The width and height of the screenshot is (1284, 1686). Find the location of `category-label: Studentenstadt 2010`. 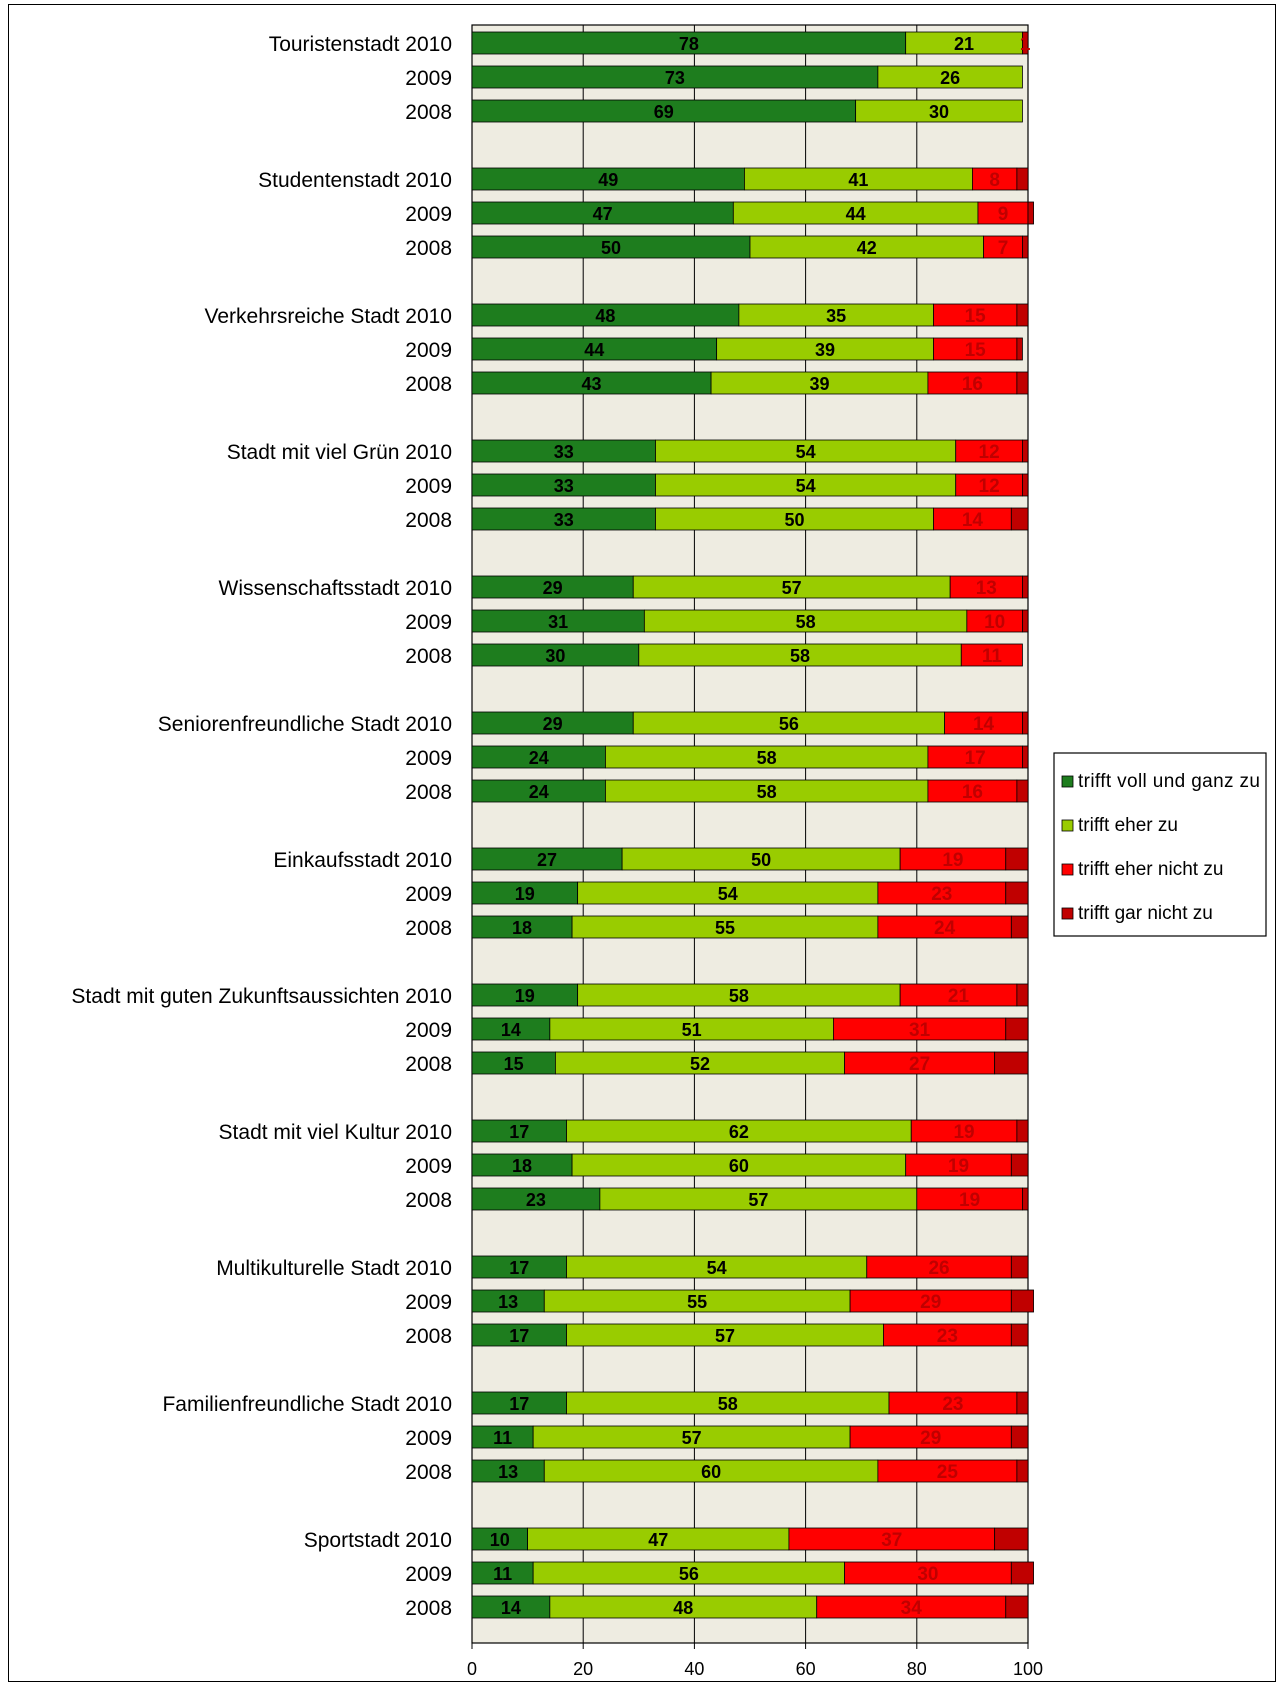

category-label: Studentenstadt 2010 is located at coordinates (355, 180).